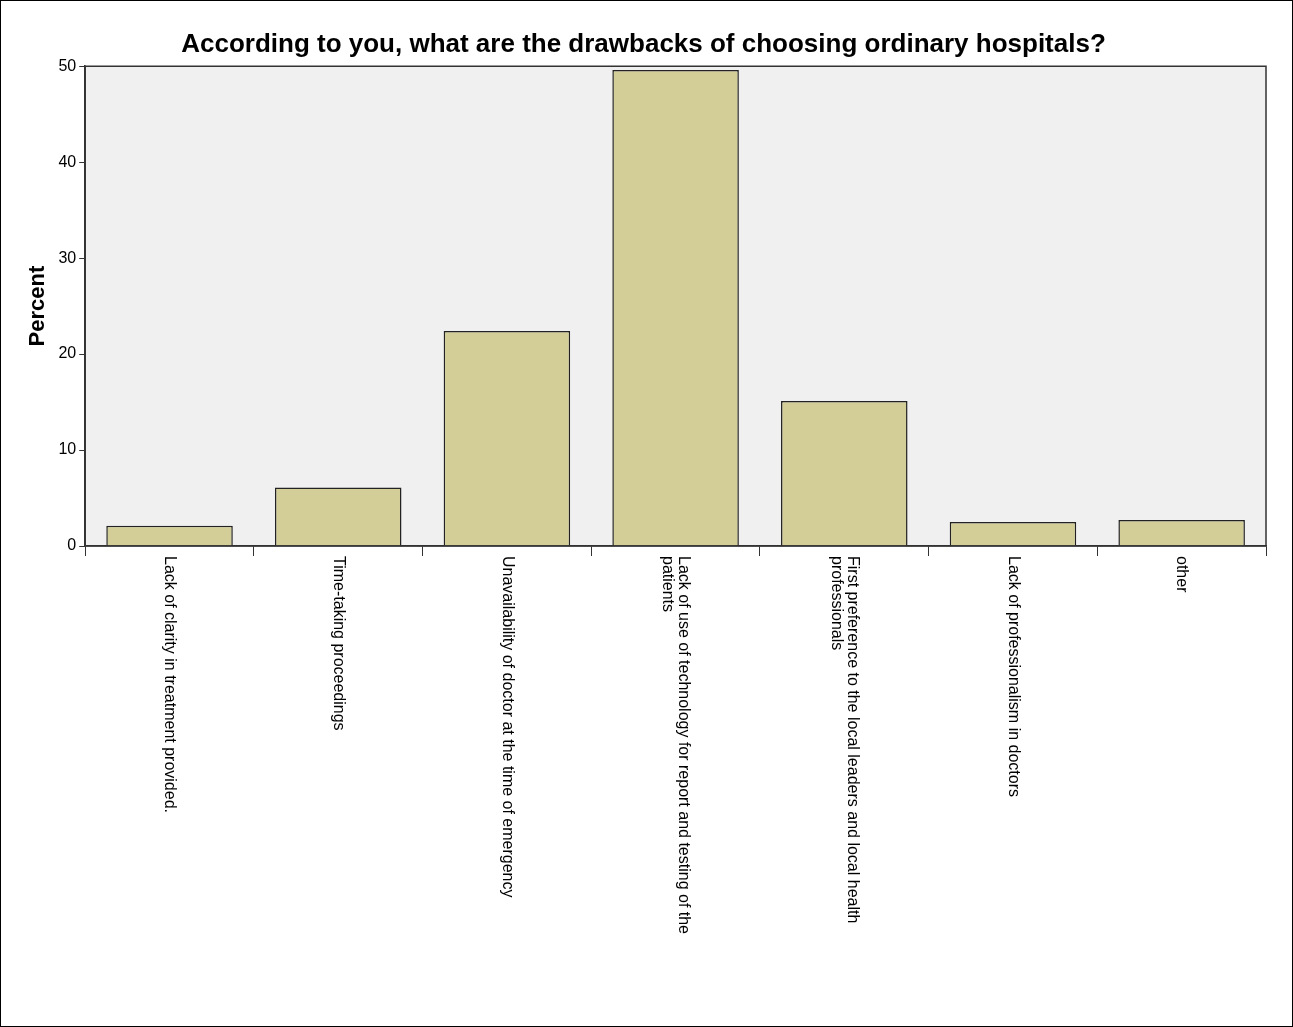 This screenshot has width=1293, height=1027. Describe the element at coordinates (1014, 676) in the screenshot. I see `x-tick-label: Lack of professionalism in doctors` at that location.